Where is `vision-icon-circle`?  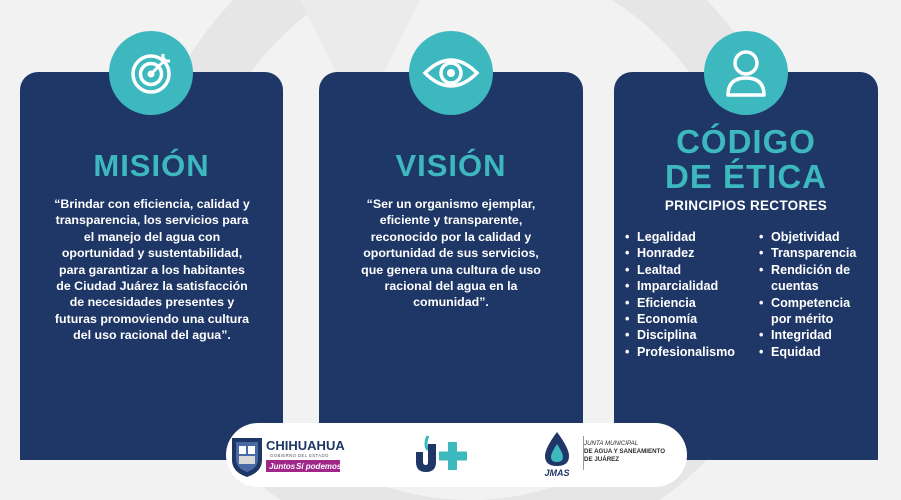
vision-icon-circle is located at coordinates (451, 73).